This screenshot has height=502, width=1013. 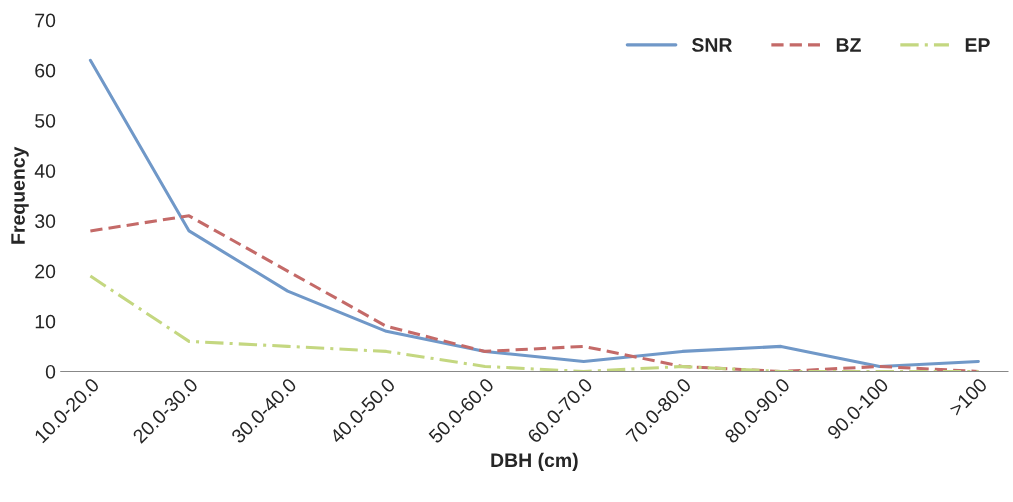 I want to click on y-axis-title: Frequency, so click(x=20, y=195).